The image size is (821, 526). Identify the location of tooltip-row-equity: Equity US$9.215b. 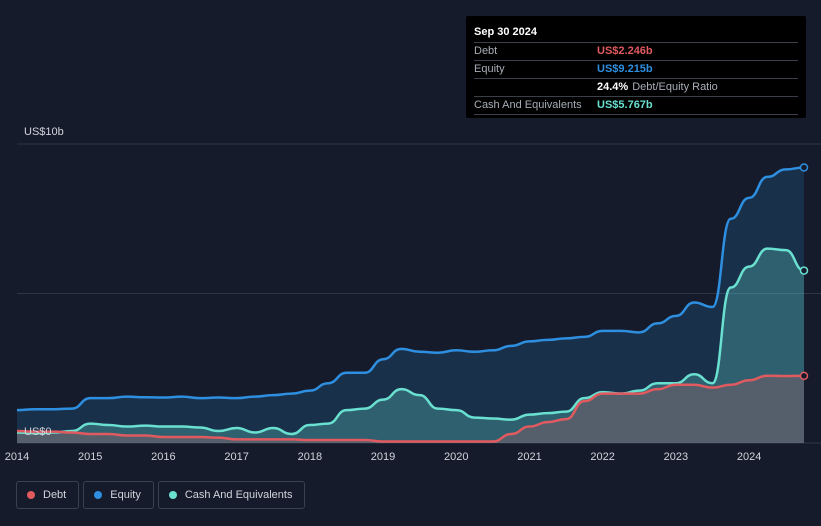
(636, 70).